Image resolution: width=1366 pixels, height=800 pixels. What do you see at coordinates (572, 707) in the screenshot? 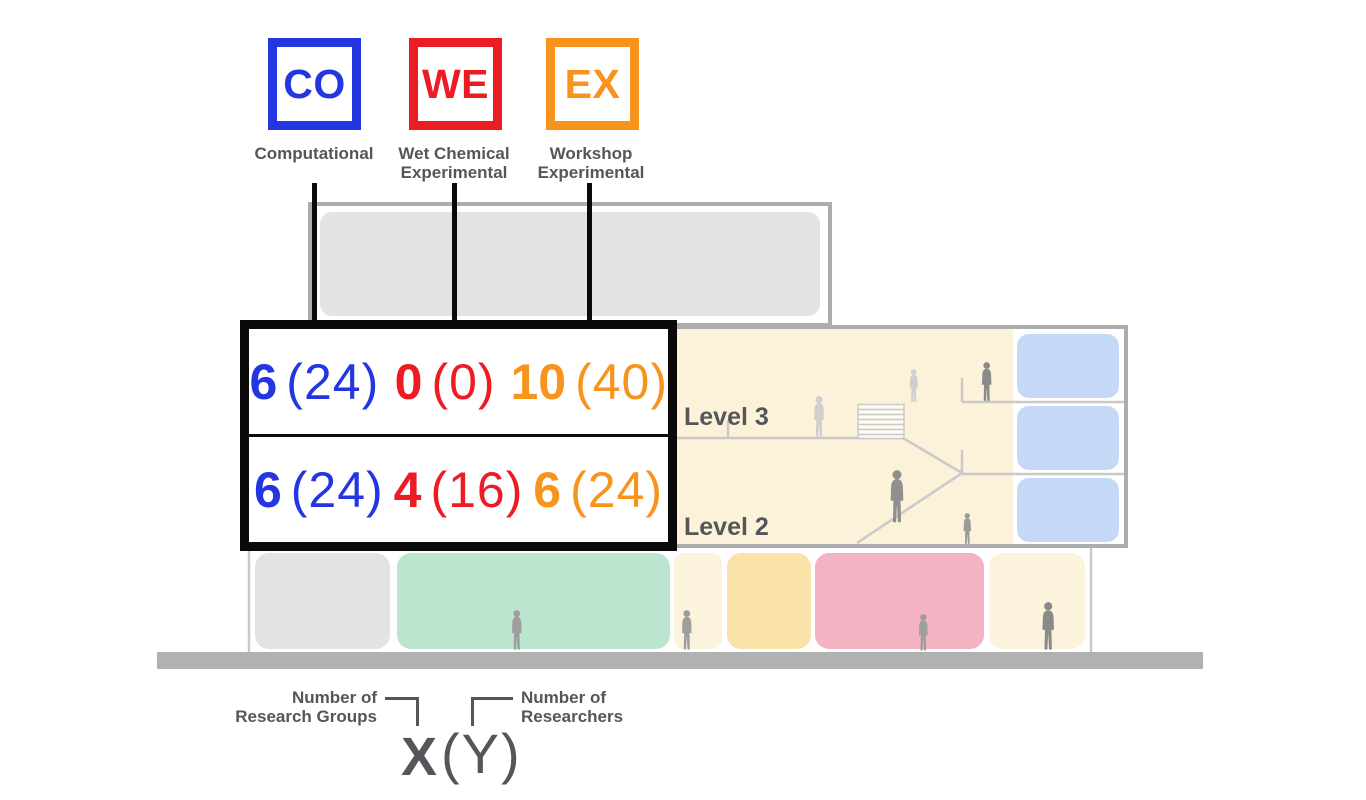
I see `key-label-researchers: Number of Researchers` at bounding box center [572, 707].